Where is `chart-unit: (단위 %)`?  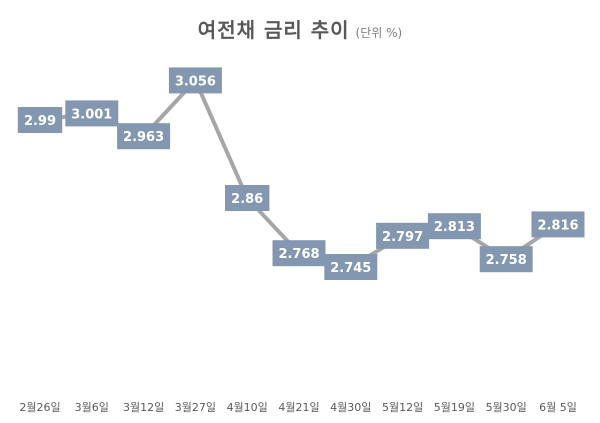
chart-unit: (단위 %) is located at coordinates (379, 33).